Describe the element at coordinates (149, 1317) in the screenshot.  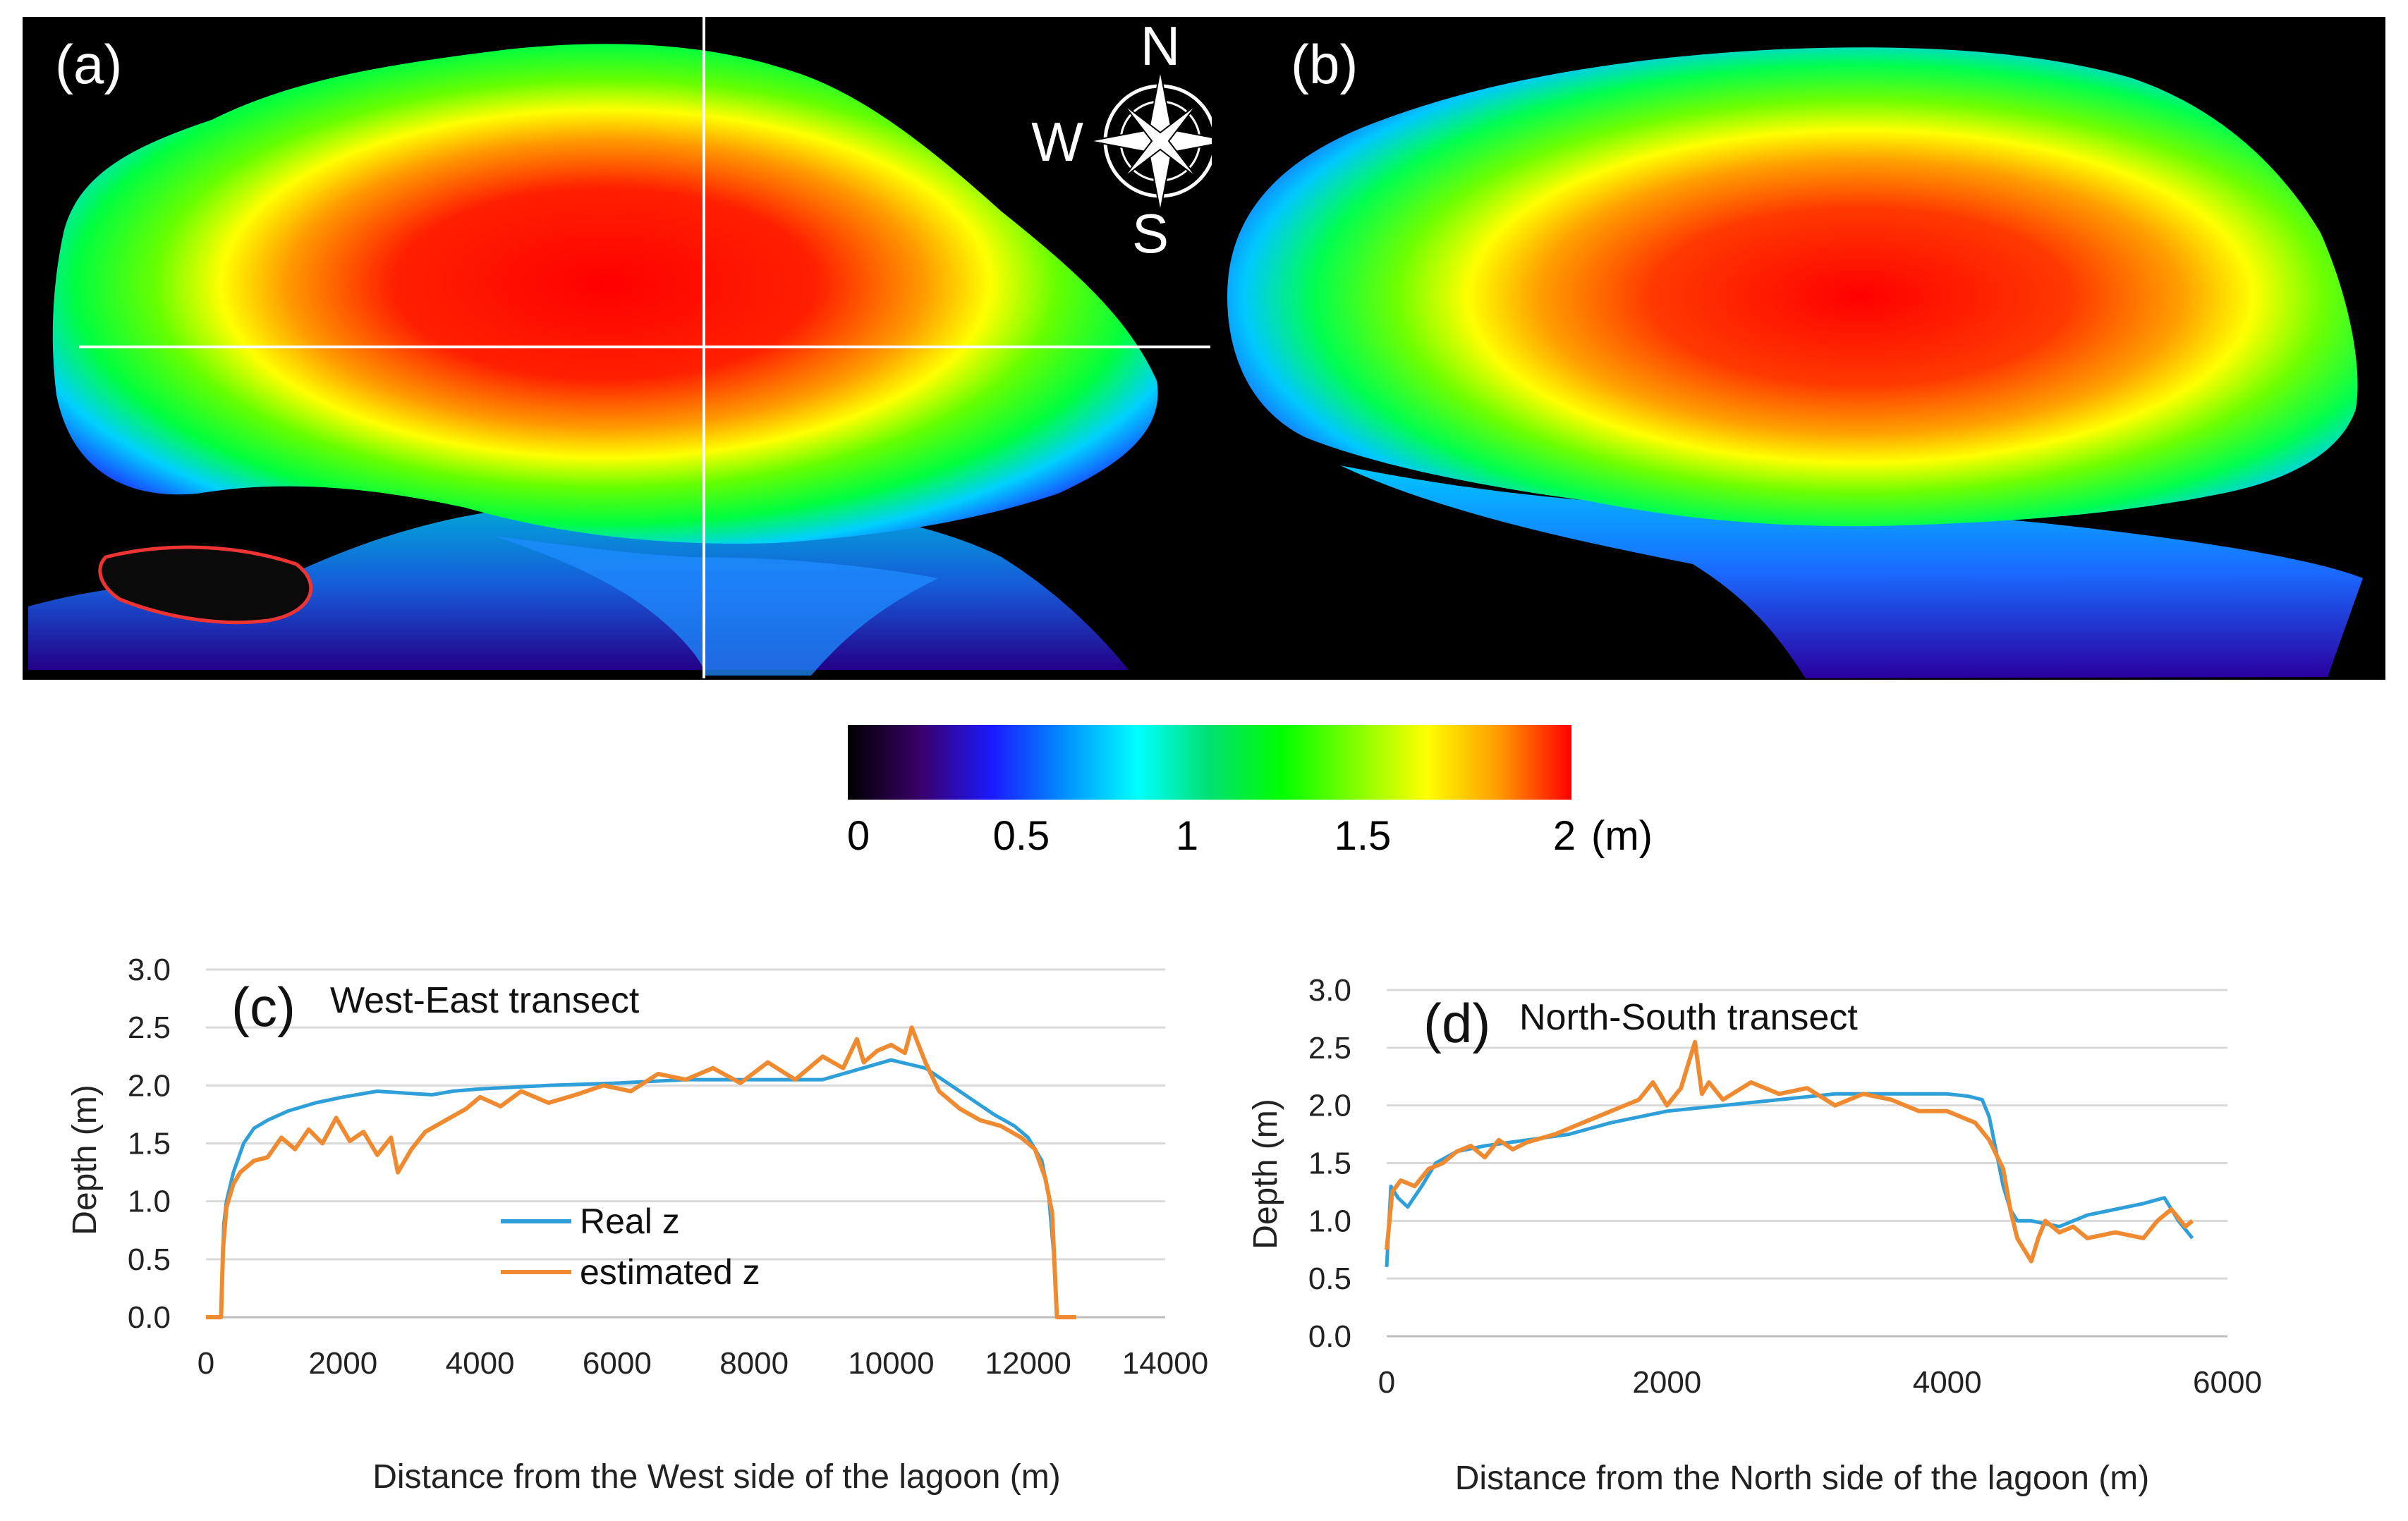
I see `chart-c-y-tick-label: 0.0` at that location.